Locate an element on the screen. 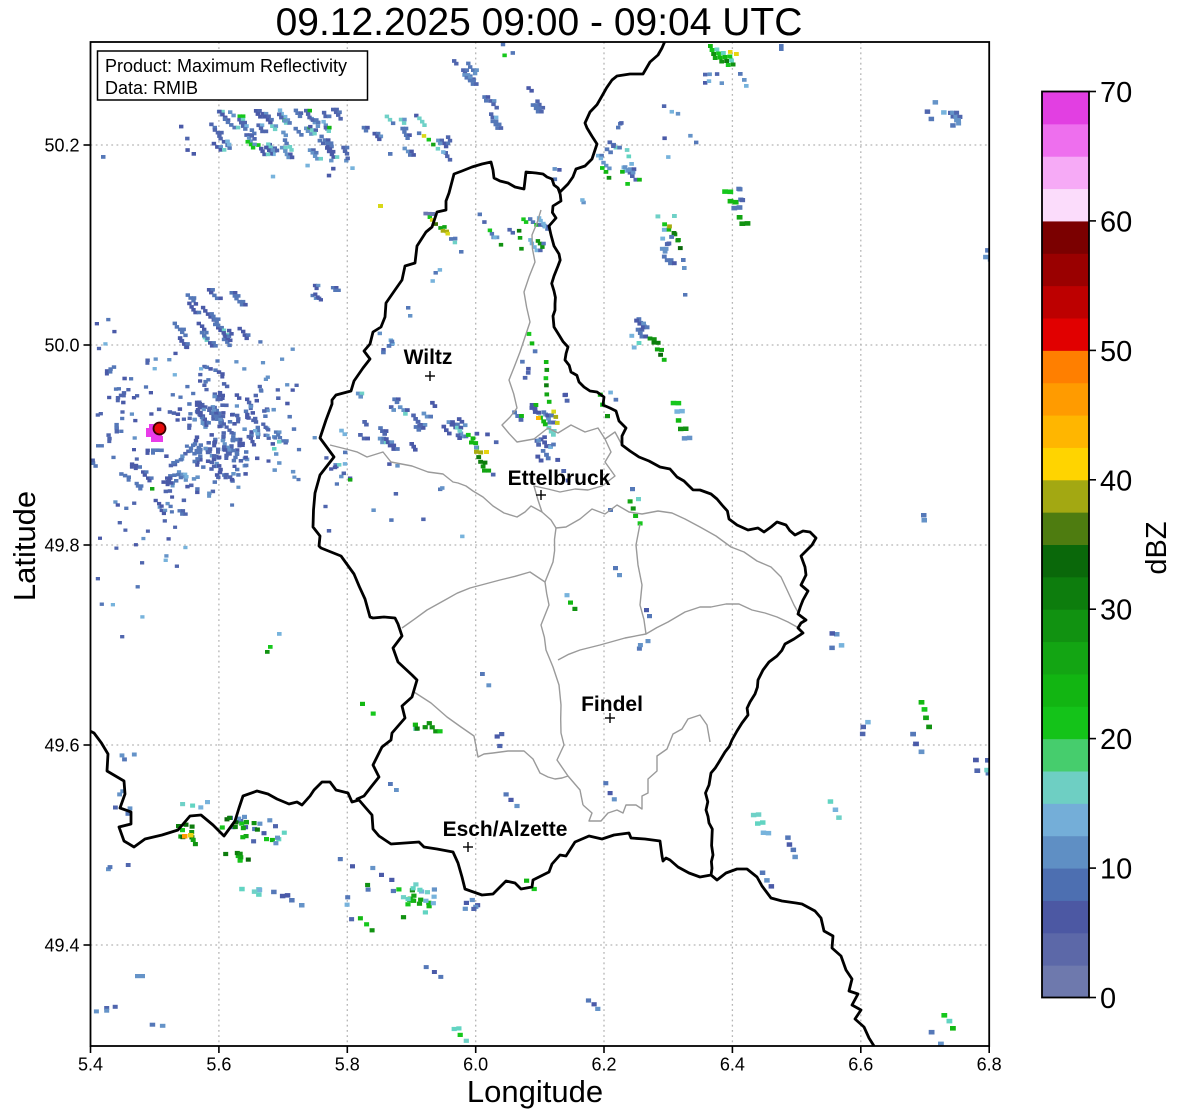  svg-text: 50 is located at coordinates (1116, 352).